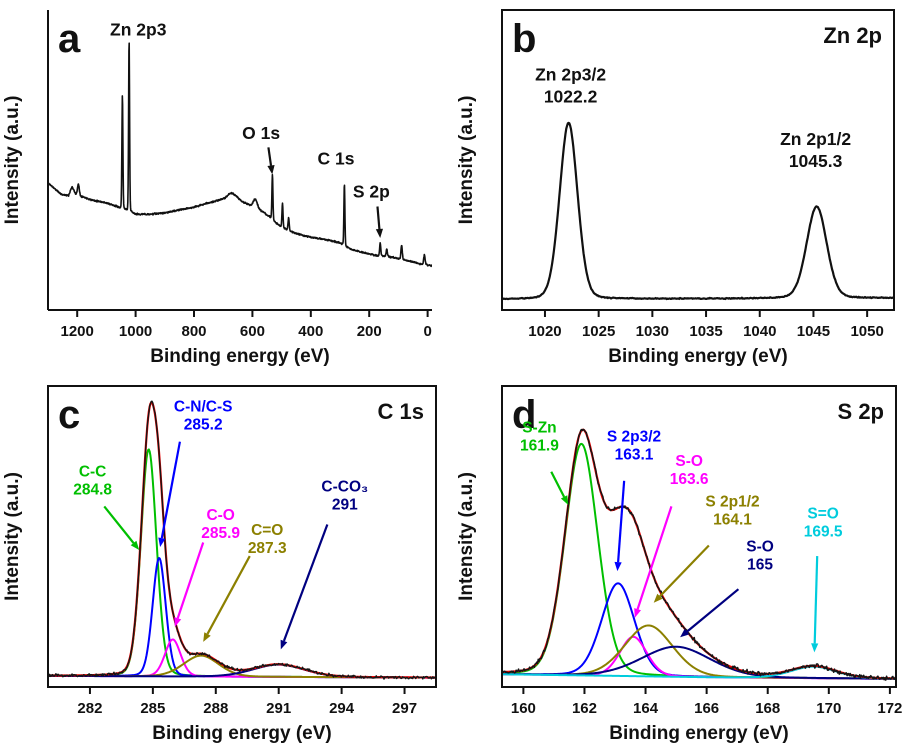 This screenshot has width=908, height=753. What do you see at coordinates (203, 416) in the screenshot?
I see `annotation-text: C-N/C-S 285.2` at bounding box center [203, 416].